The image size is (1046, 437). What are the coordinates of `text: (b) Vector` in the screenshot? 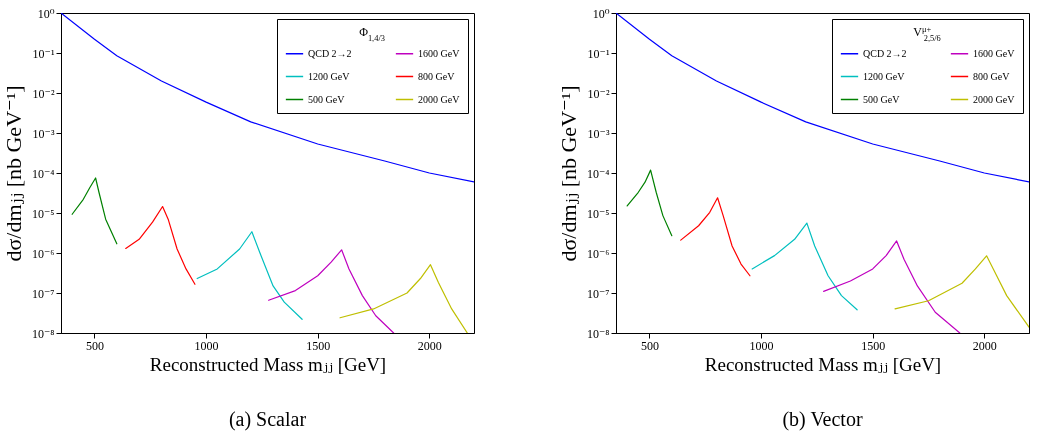 It's located at (822, 419).